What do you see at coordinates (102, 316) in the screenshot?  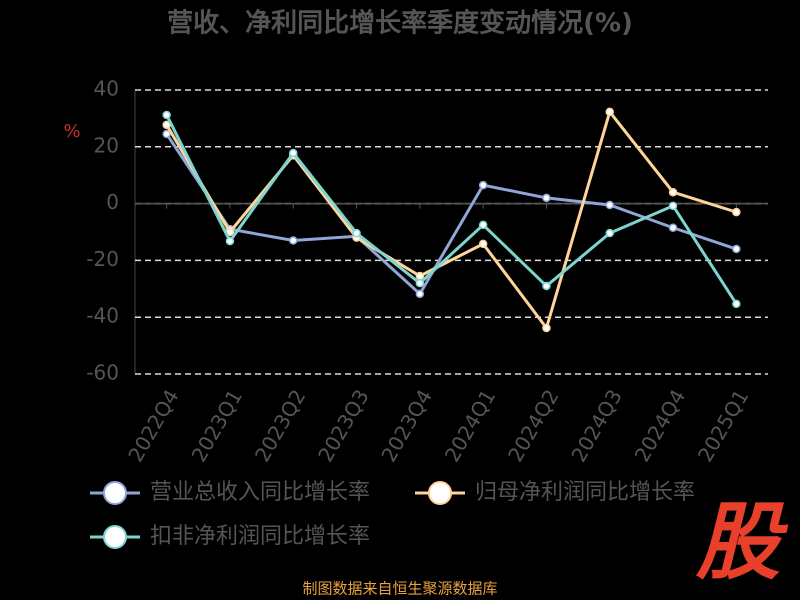 I see `y-tick-label: -40` at bounding box center [102, 316].